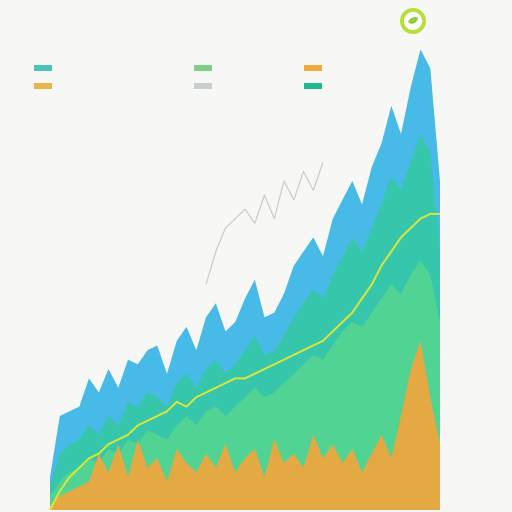 The width and height of the screenshot is (512, 512). What do you see at coordinates (413, 21) in the screenshot?
I see `leaf-badge-icon` at bounding box center [413, 21].